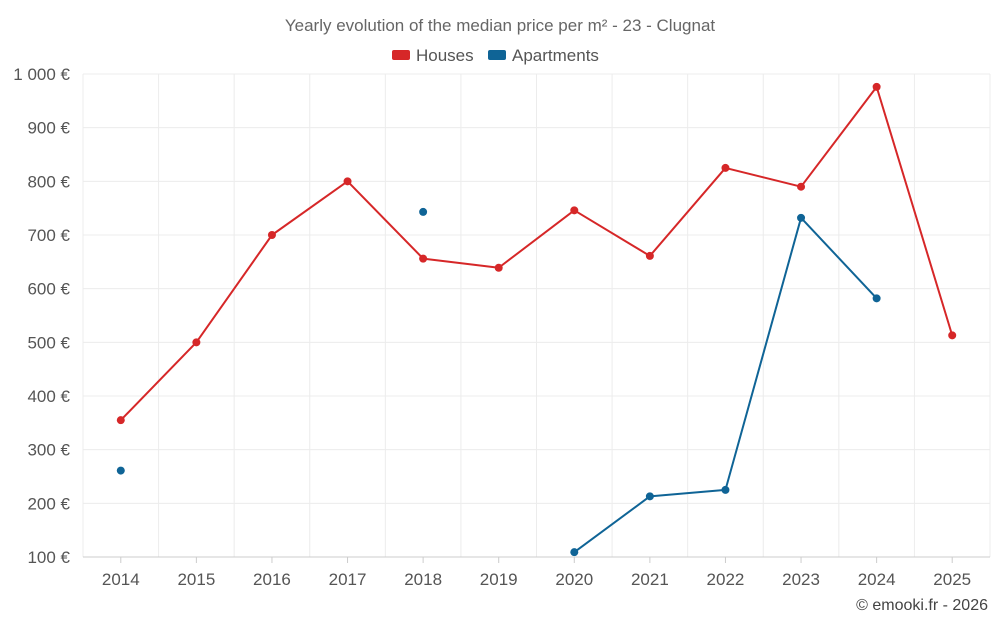 This screenshot has width=1000, height=625. Describe the element at coordinates (952, 579) in the screenshot. I see `x-tick-label: 2025` at that location.